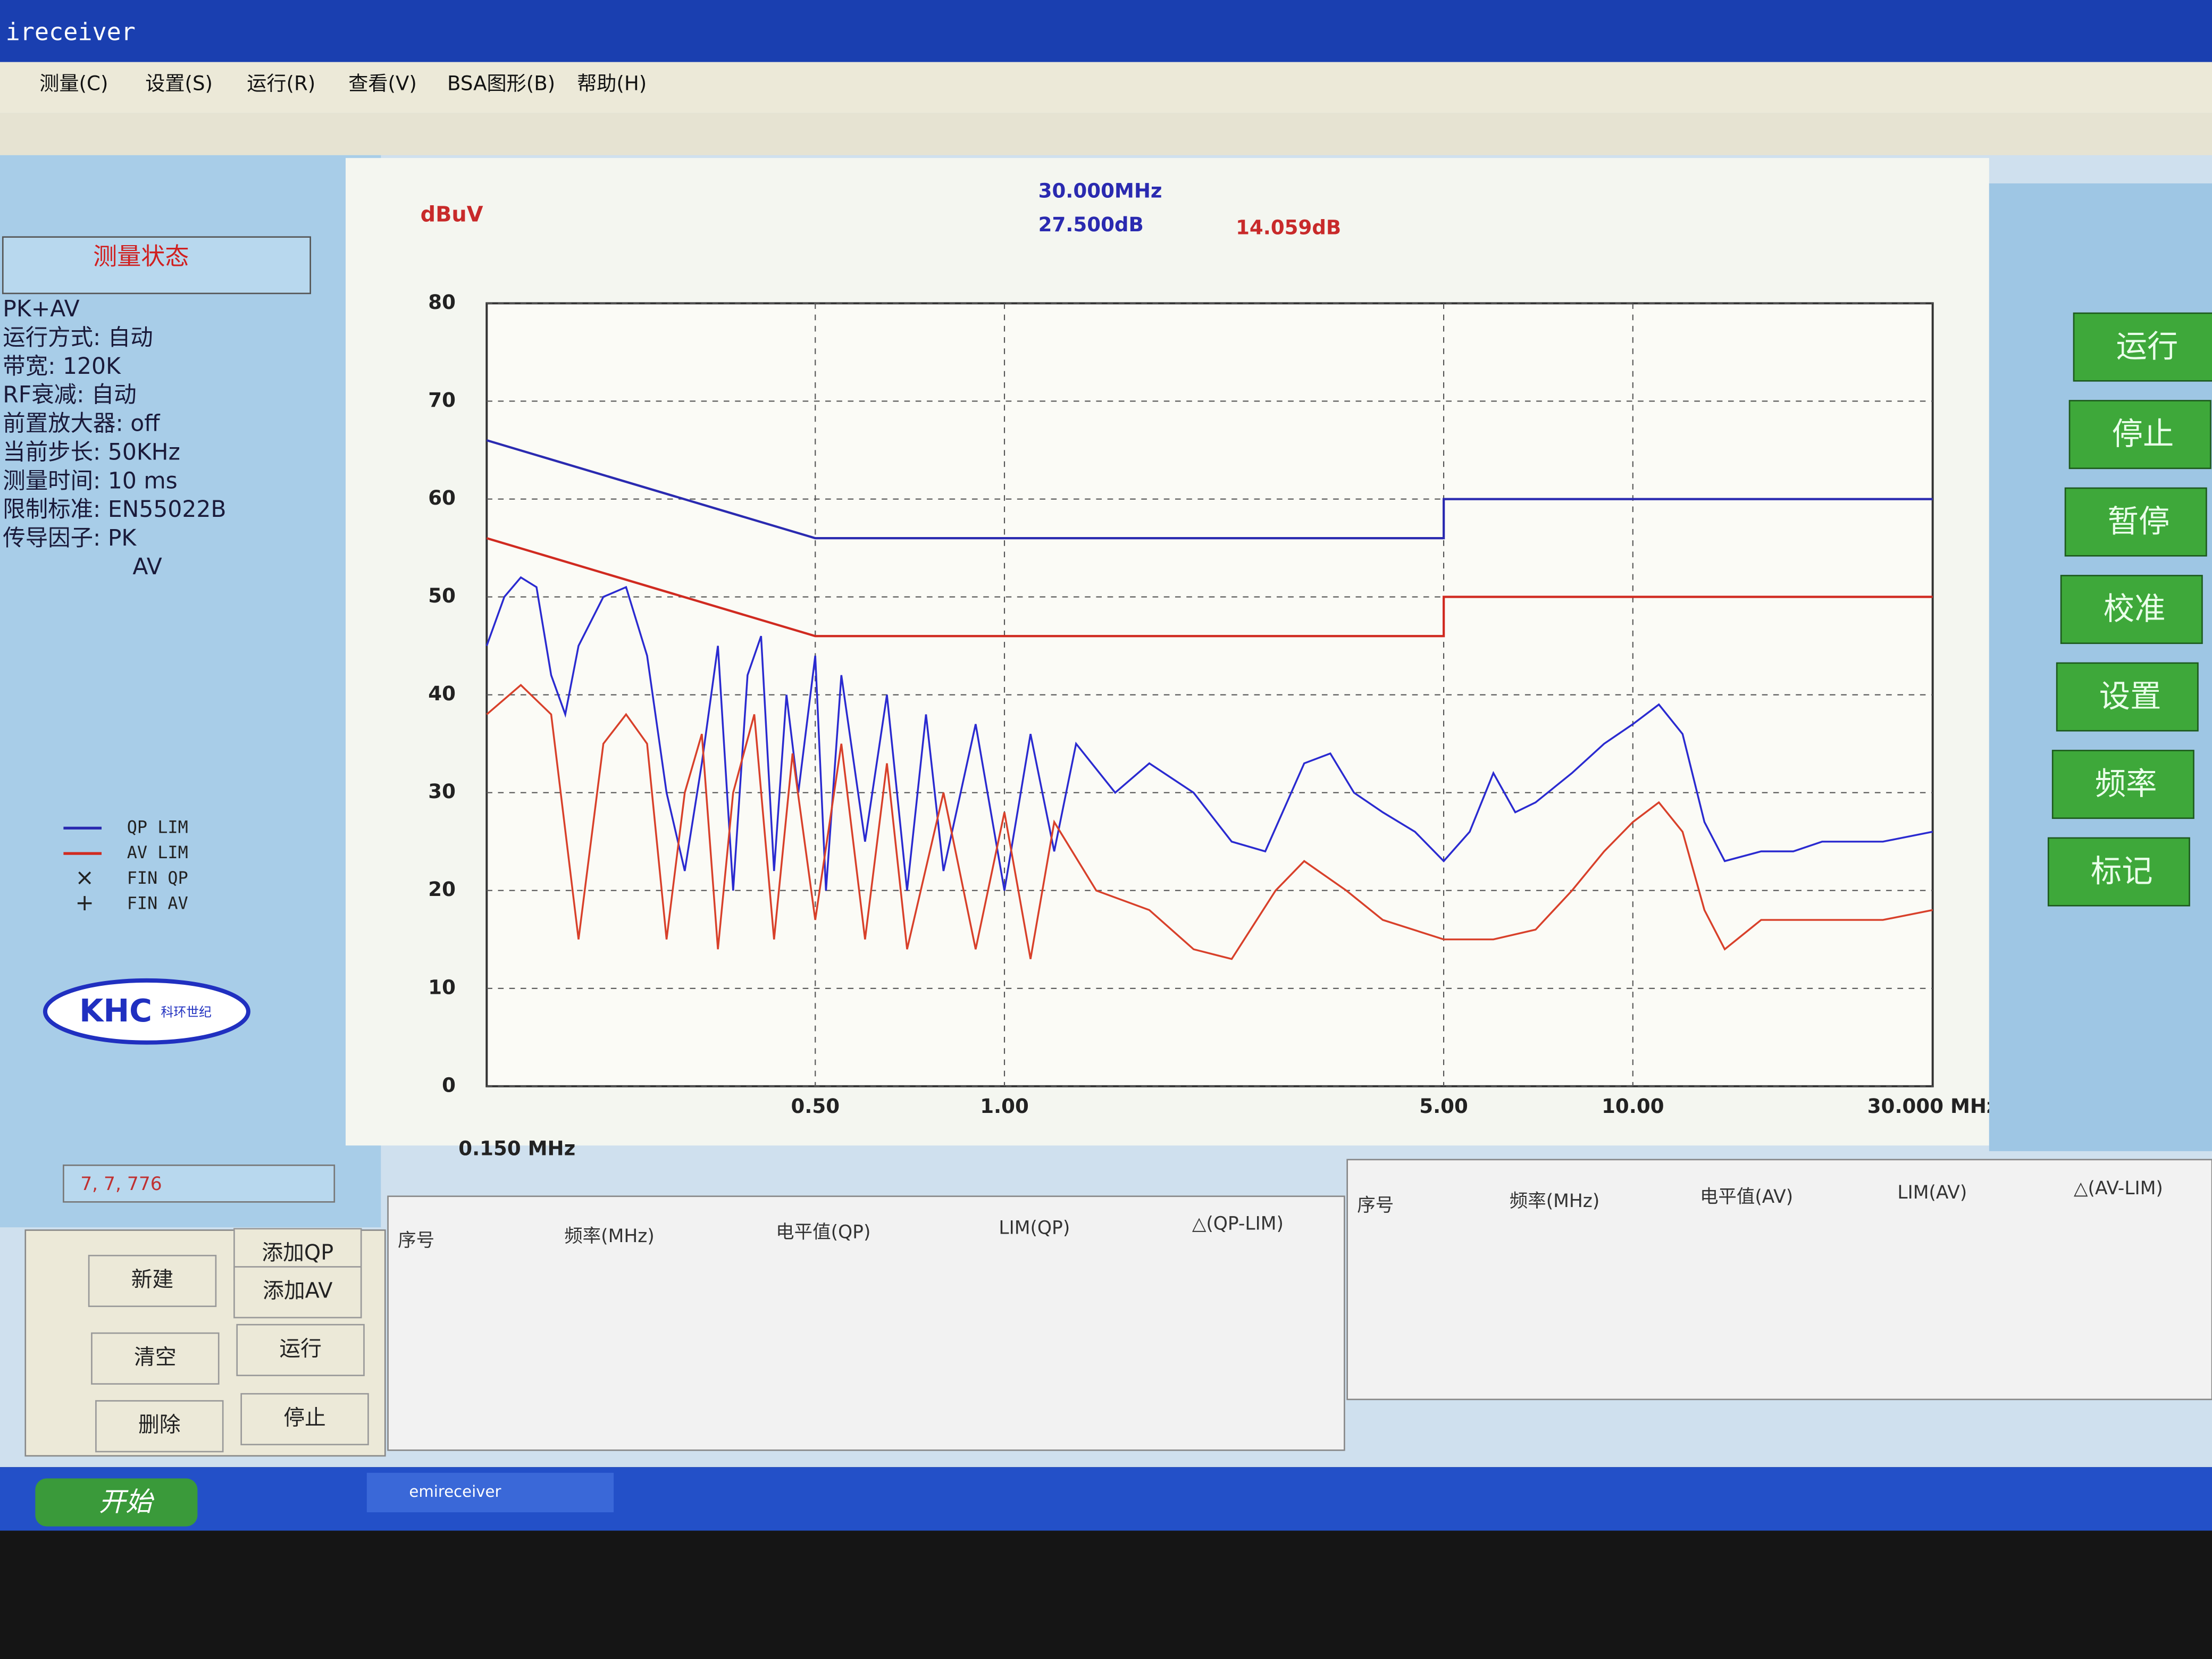 This screenshot has width=2212, height=1659. Describe the element at coordinates (612, 83) in the screenshot. I see `menu-item: 帮助(H)` at that location.